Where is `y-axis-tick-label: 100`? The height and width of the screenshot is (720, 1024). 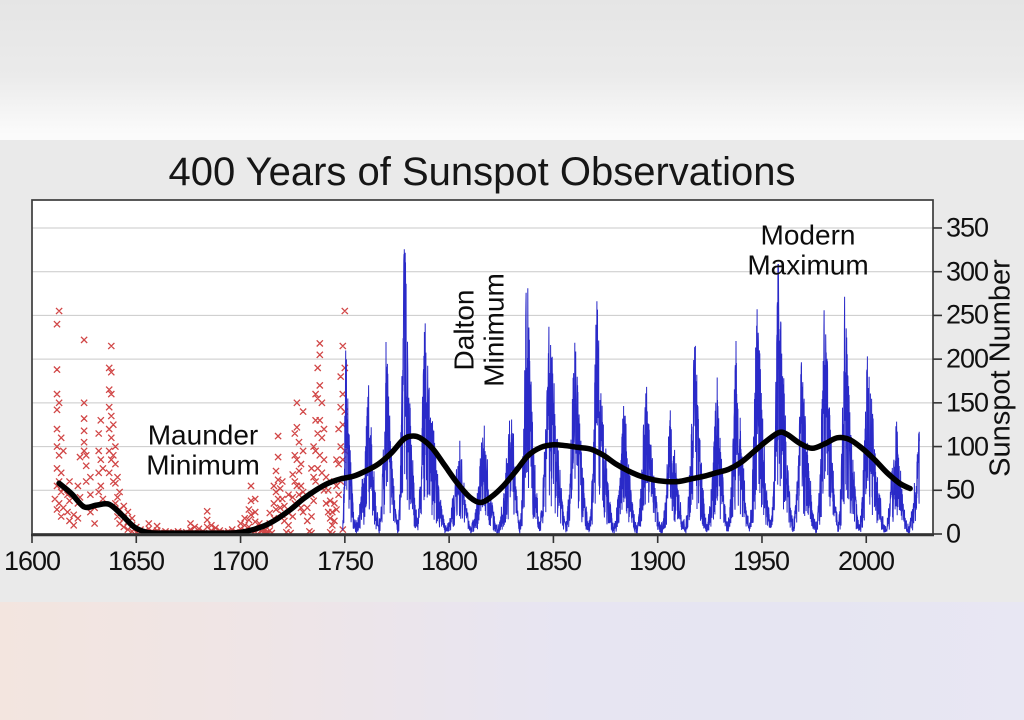
y-axis-tick-label: 100 is located at coordinates (967, 446).